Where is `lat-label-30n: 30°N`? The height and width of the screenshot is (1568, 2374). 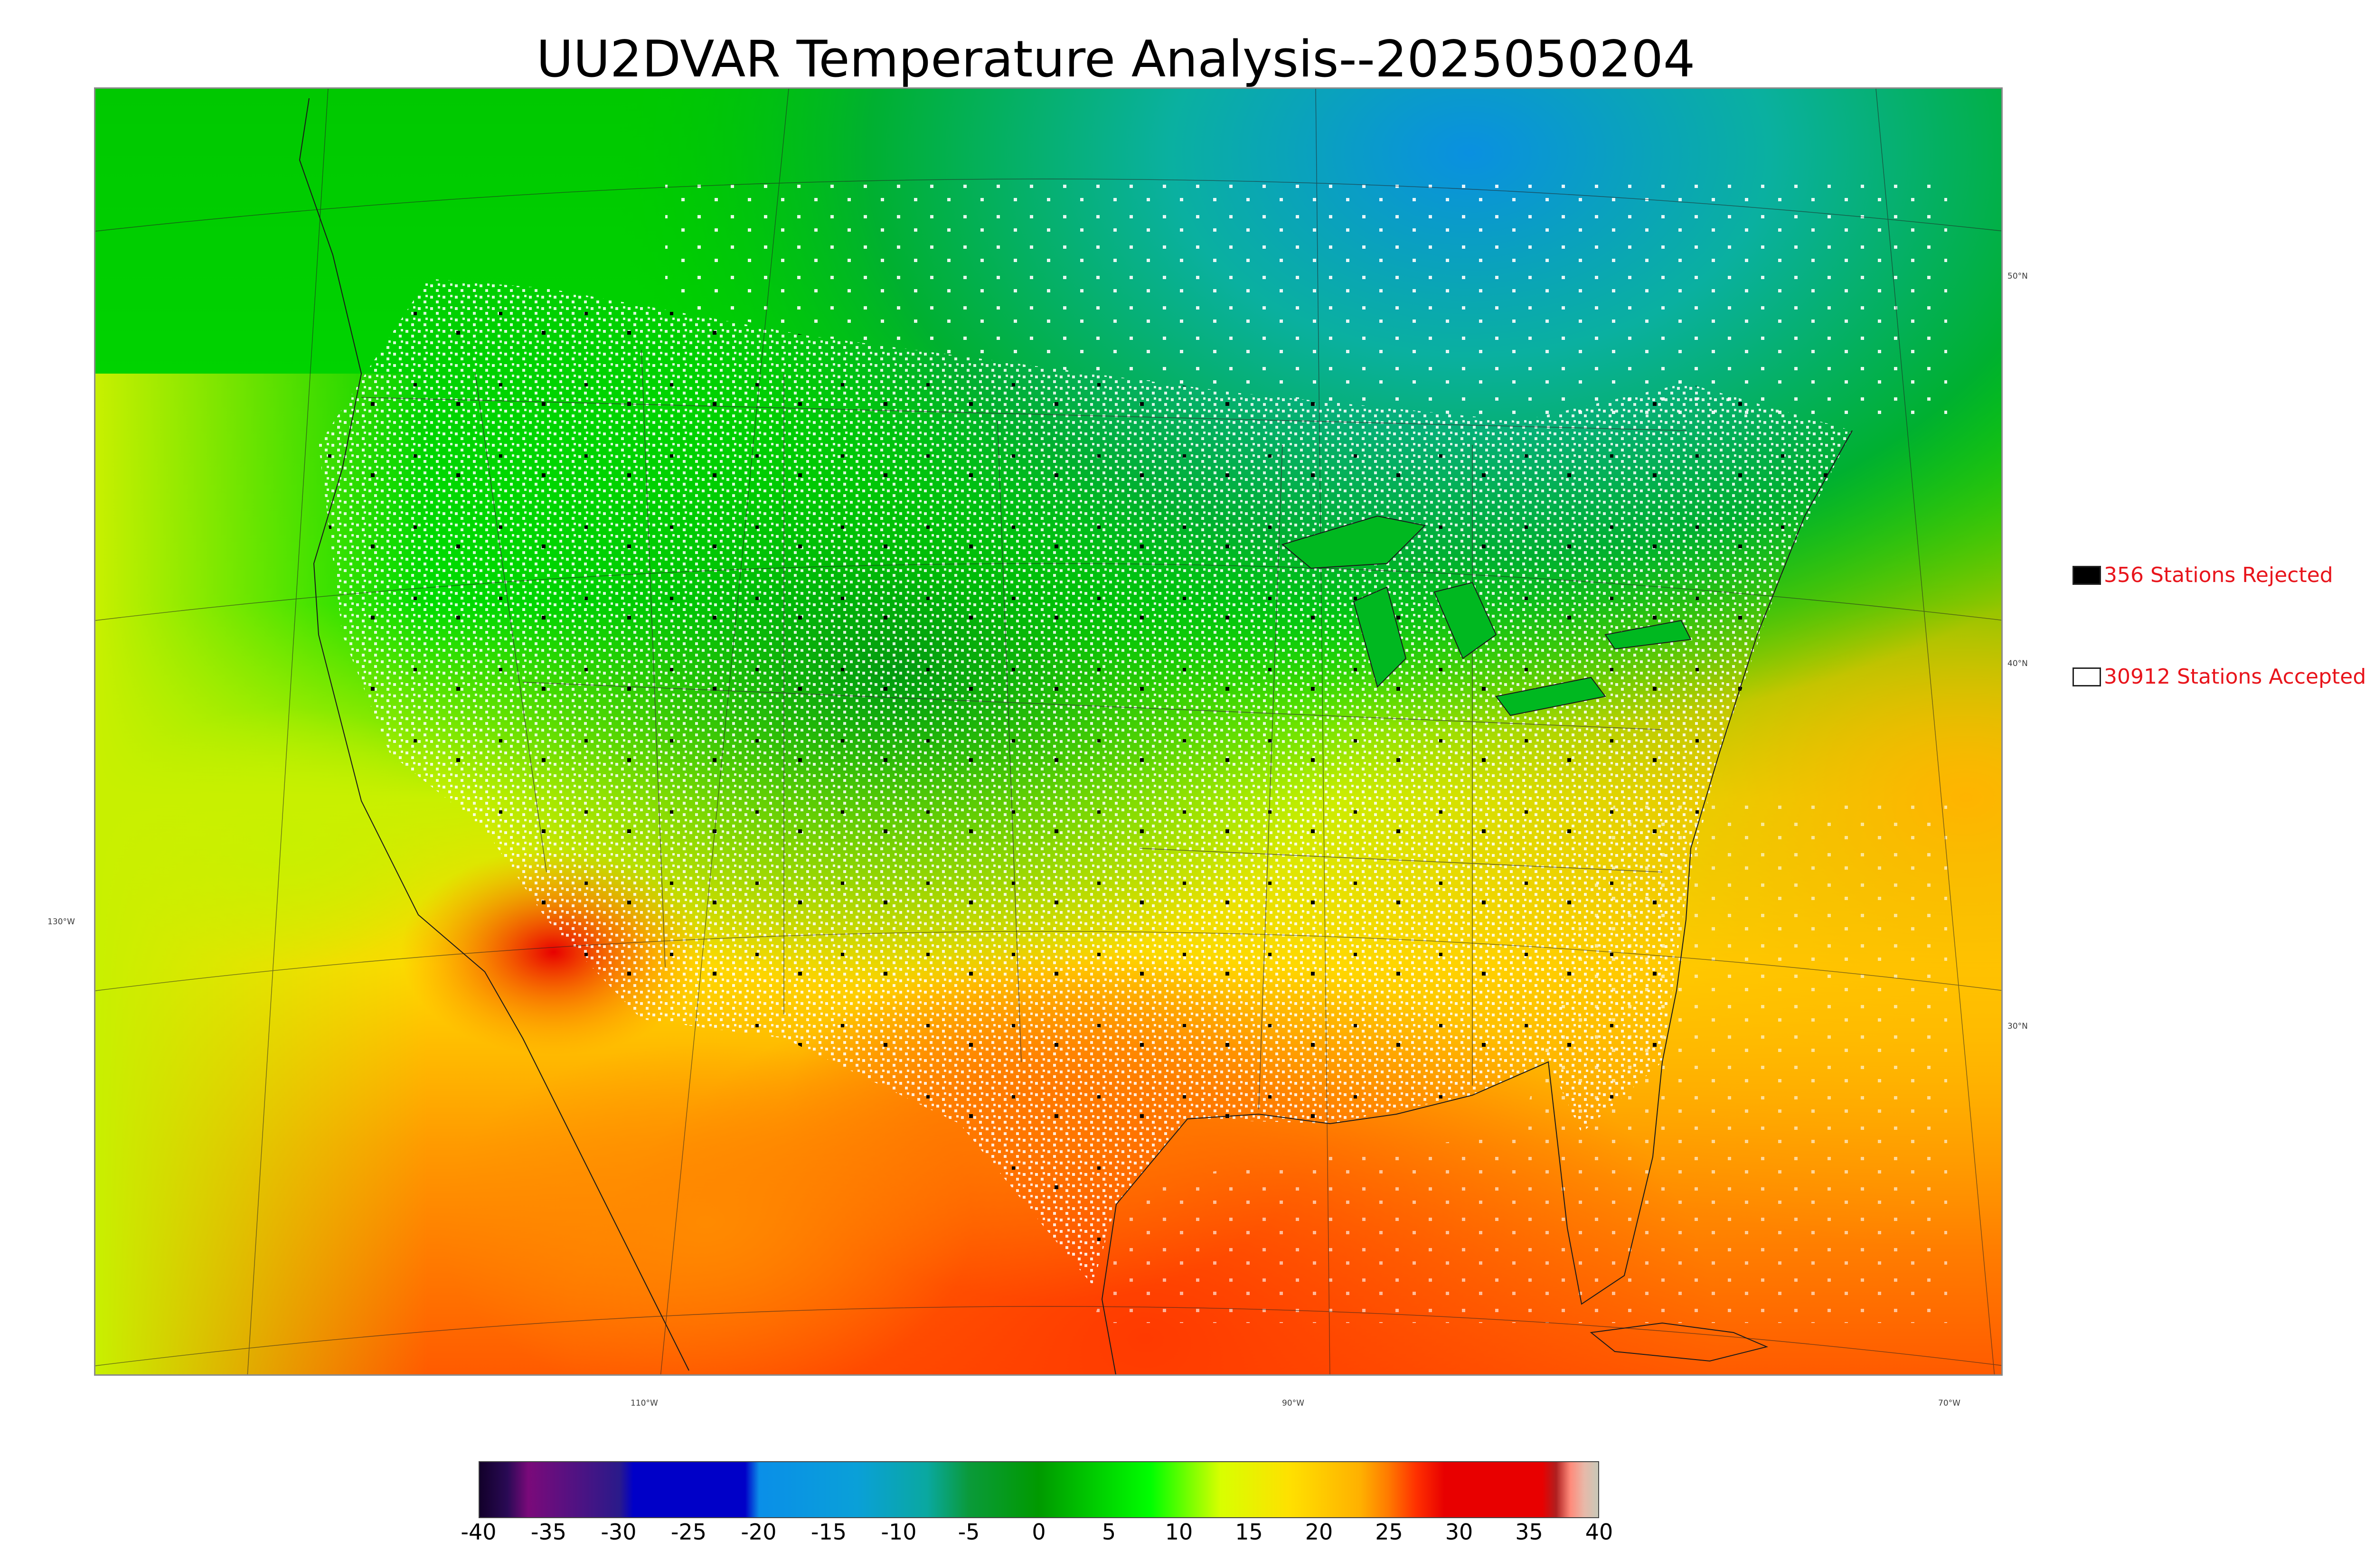 lat-label-30n: 30°N is located at coordinates (2017, 1027).